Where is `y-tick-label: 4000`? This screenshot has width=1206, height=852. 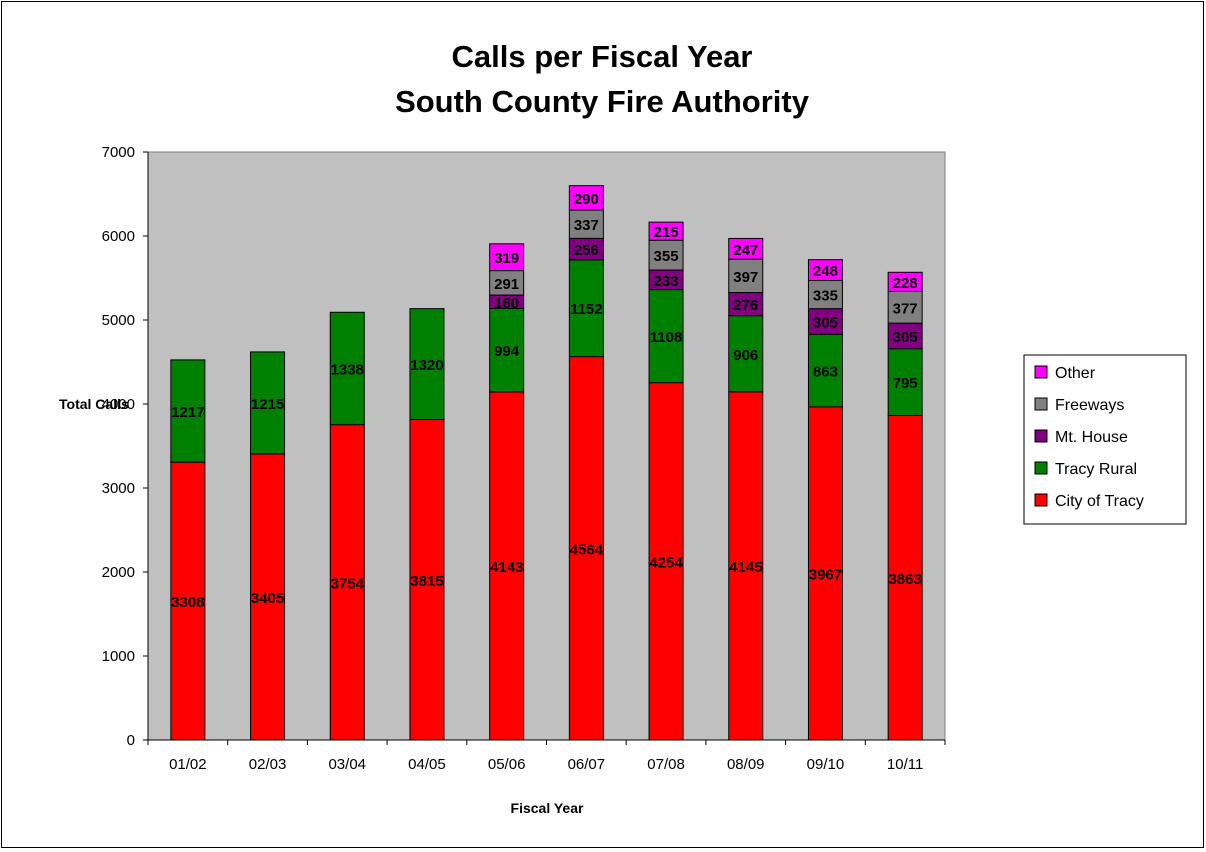 y-tick-label: 4000 is located at coordinates (118, 404).